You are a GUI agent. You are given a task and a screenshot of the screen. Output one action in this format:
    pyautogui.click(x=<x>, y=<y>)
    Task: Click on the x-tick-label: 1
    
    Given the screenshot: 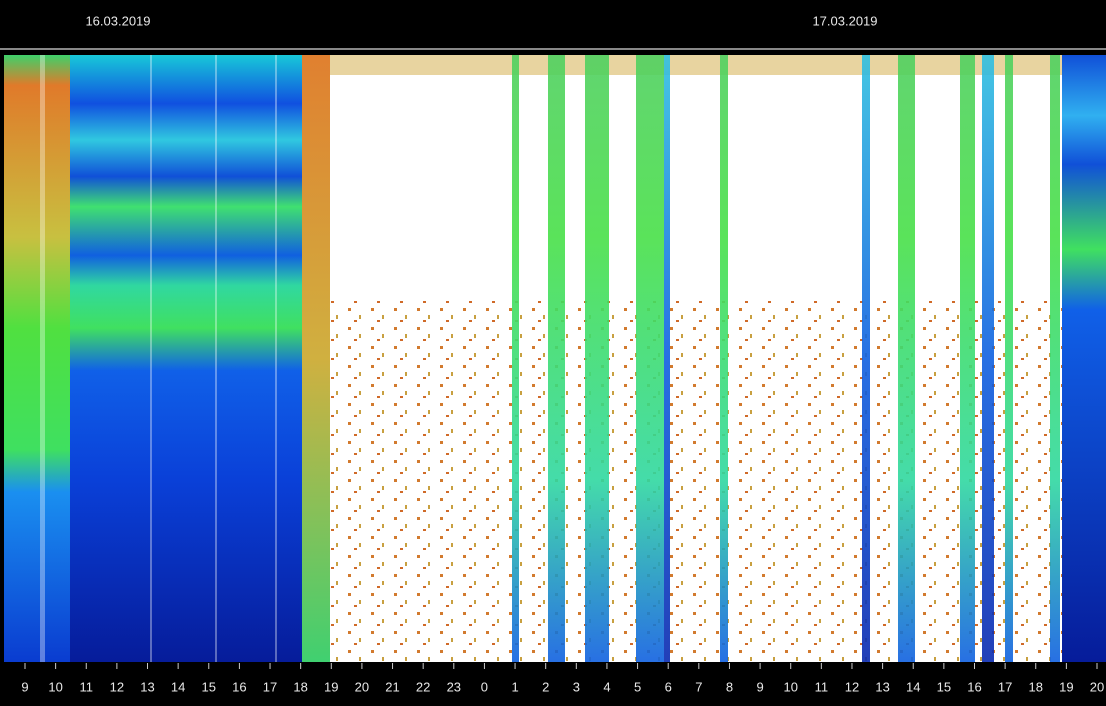 What is the action you would take?
    pyautogui.click(x=514, y=686)
    